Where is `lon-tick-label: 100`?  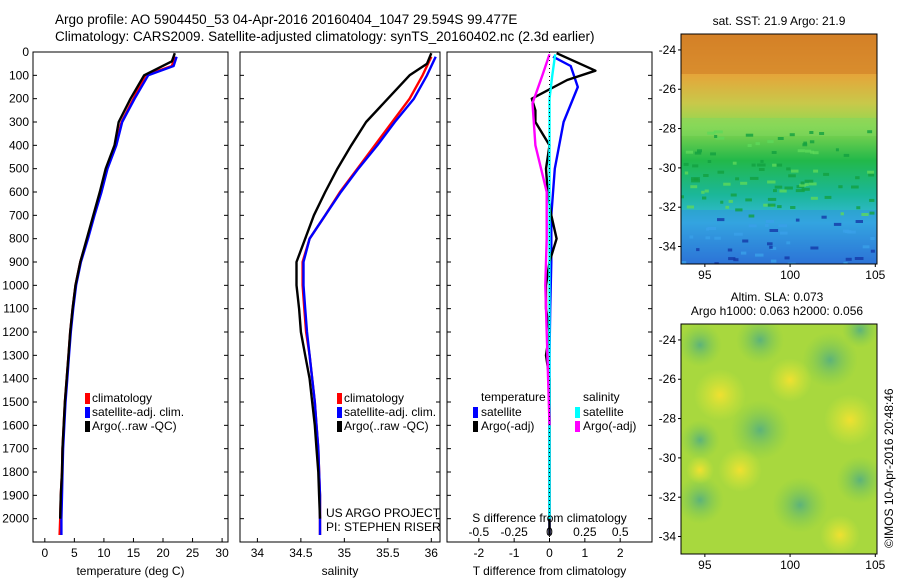
lon-tick-label: 100 is located at coordinates (790, 275).